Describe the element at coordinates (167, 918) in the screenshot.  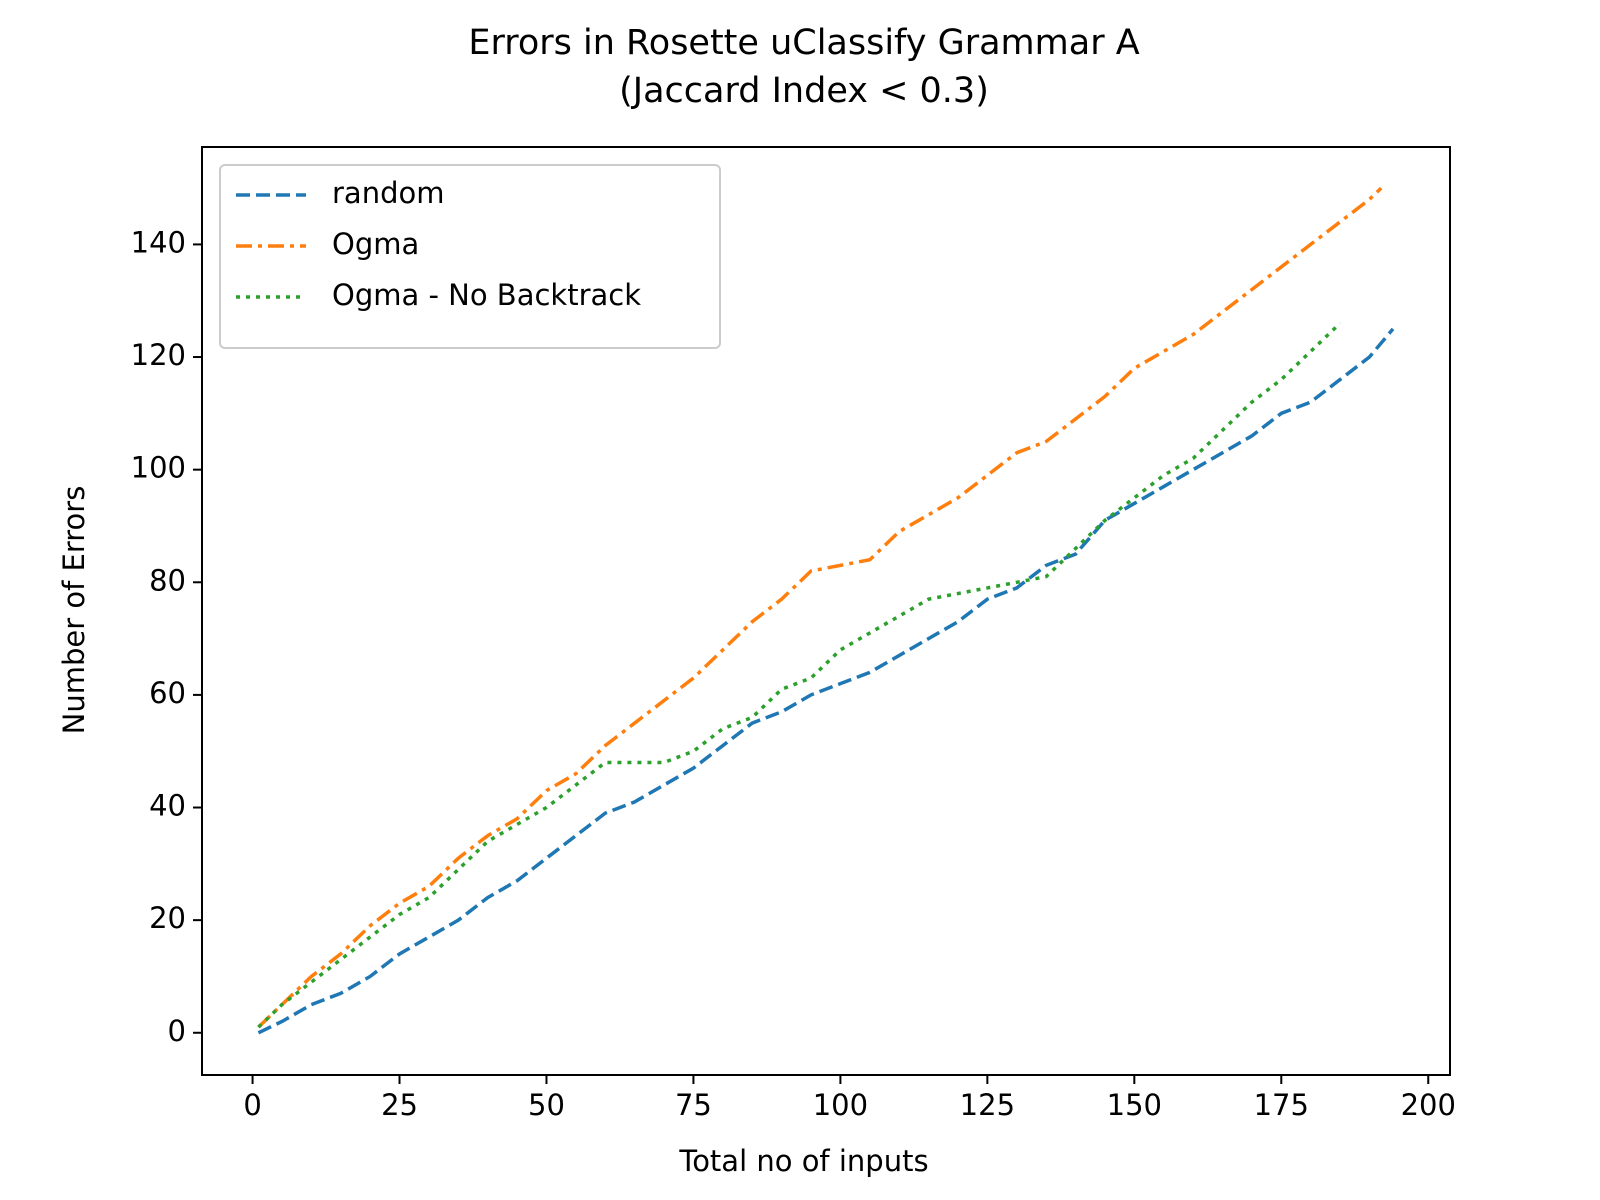
I see `y-tick-label: 20` at that location.